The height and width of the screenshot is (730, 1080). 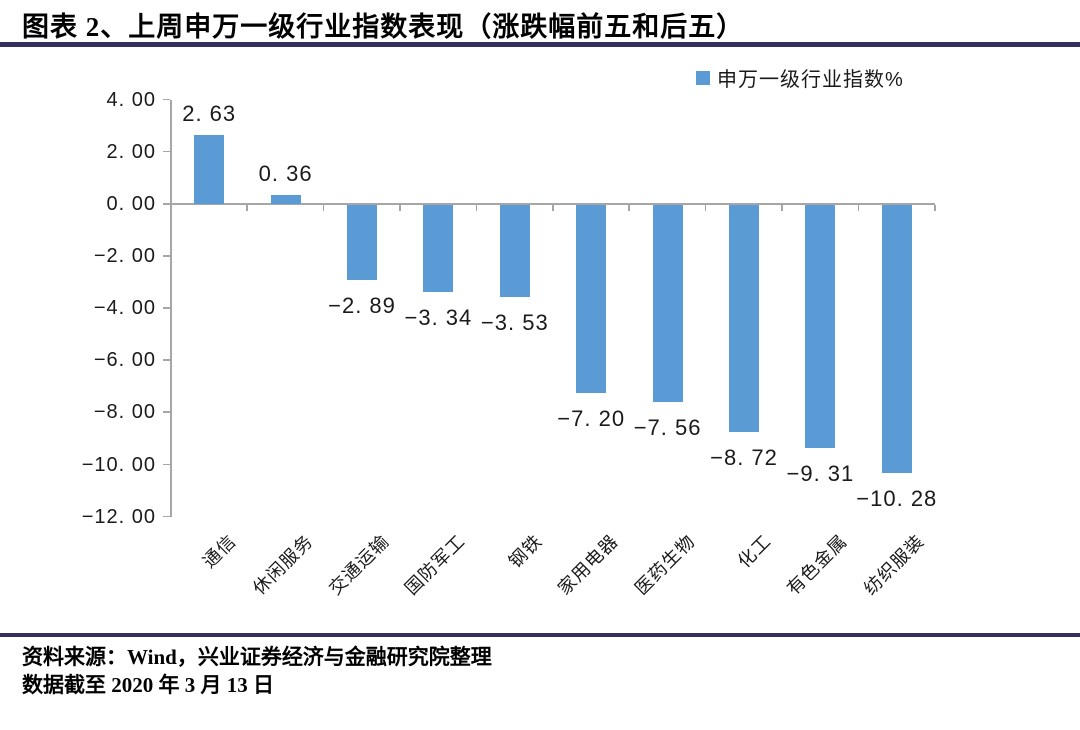 I want to click on data-source-note: 资料来源：Wind，兴业证券经济与金融研究院整理, so click(x=257, y=657).